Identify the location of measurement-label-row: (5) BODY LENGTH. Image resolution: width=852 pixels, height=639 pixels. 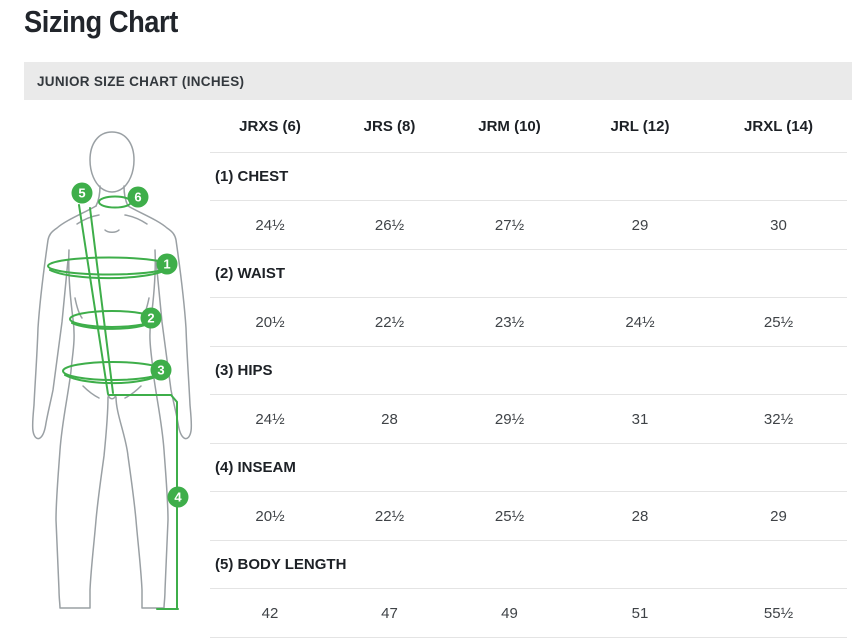
(528, 565).